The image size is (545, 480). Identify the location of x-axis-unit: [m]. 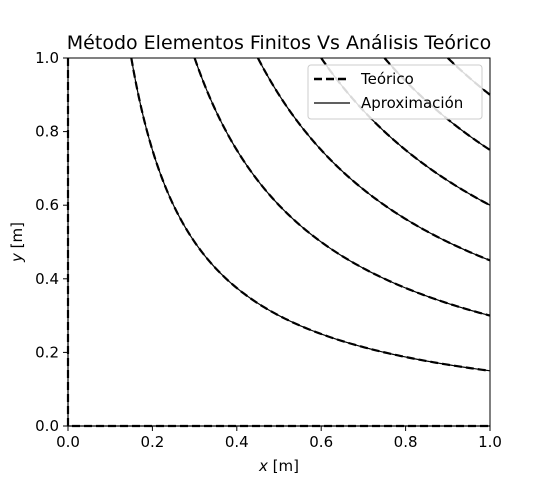
(283, 466).